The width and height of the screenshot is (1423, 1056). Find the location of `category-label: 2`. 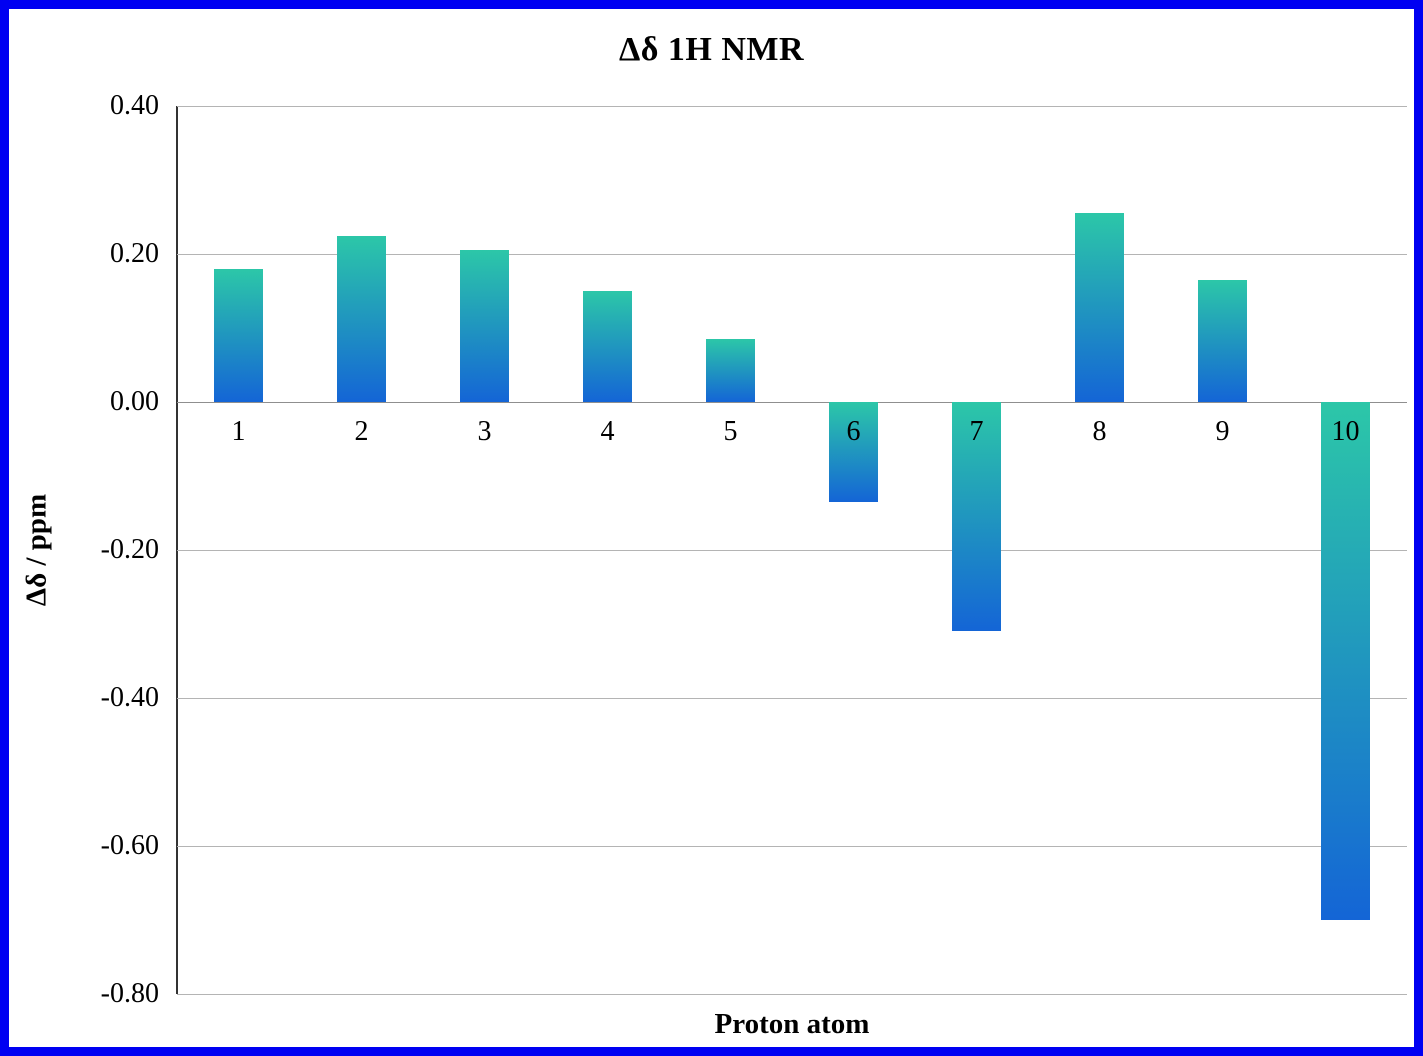

category-label: 2 is located at coordinates (361, 431).